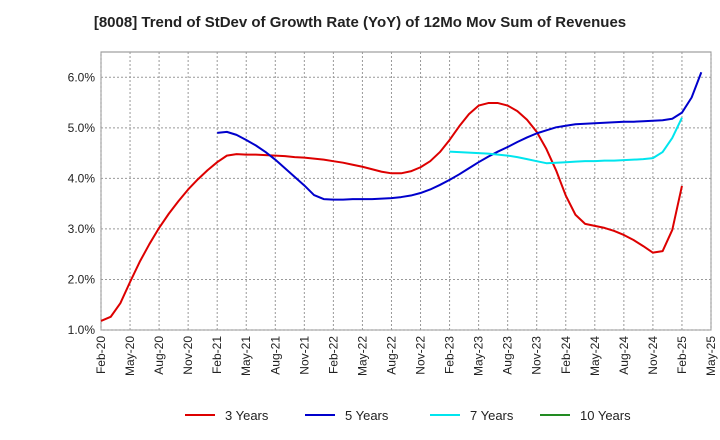  Describe the element at coordinates (82, 203) in the screenshot. I see `y-axis-ticks: 1.0% 2.0% 3.0% 4.0% 5.0% 6.0%` at that location.